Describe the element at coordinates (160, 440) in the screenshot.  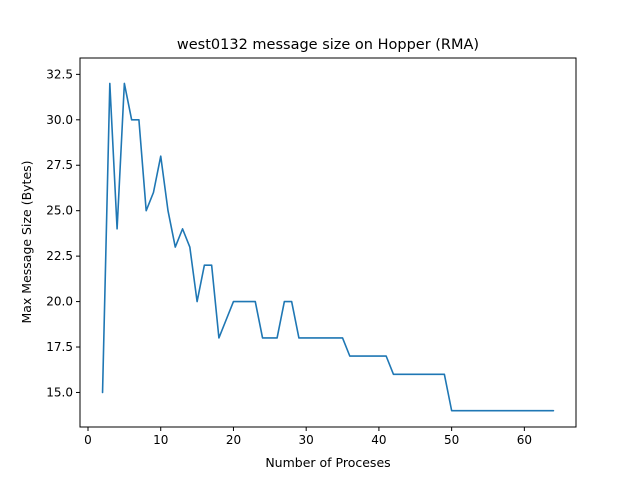
I see `x-tick-label: 10` at that location.